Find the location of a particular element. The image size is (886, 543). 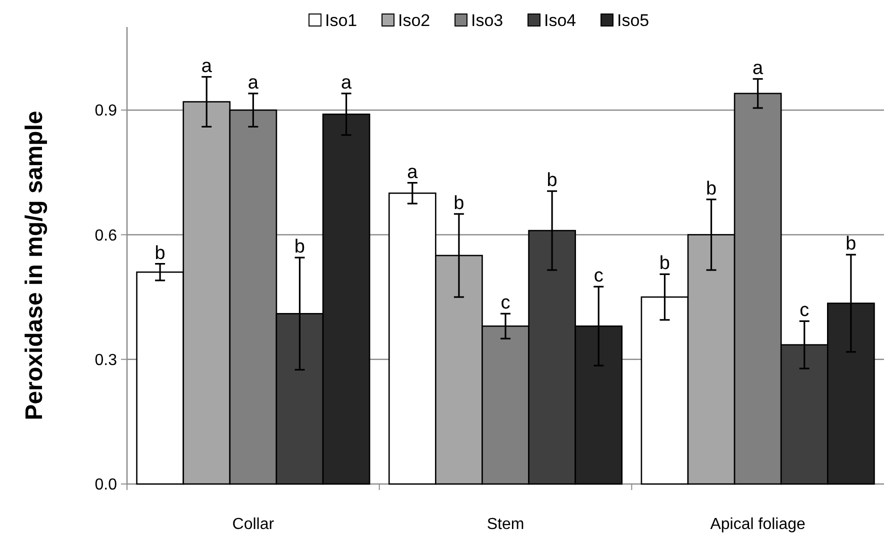

legend-label: Iso1 is located at coordinates (341, 20).